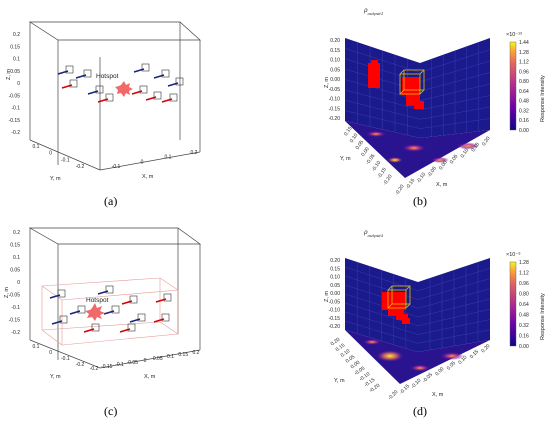 The width and height of the screenshot is (550, 423). Describe the element at coordinates (543, 98) in the screenshot. I see `svg-text: Response Intensity` at that location.